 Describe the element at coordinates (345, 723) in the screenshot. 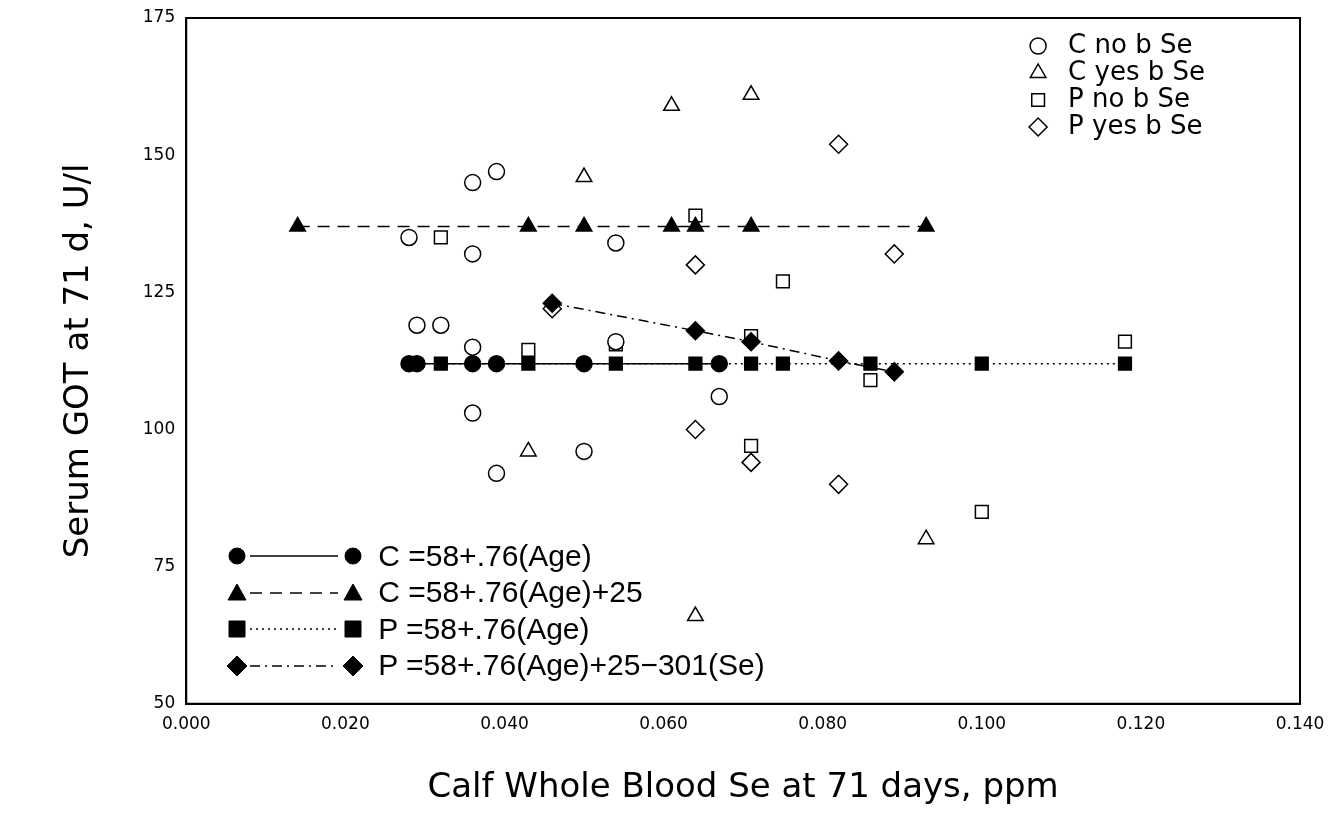

I see `x-tick-label: 0.020` at that location.